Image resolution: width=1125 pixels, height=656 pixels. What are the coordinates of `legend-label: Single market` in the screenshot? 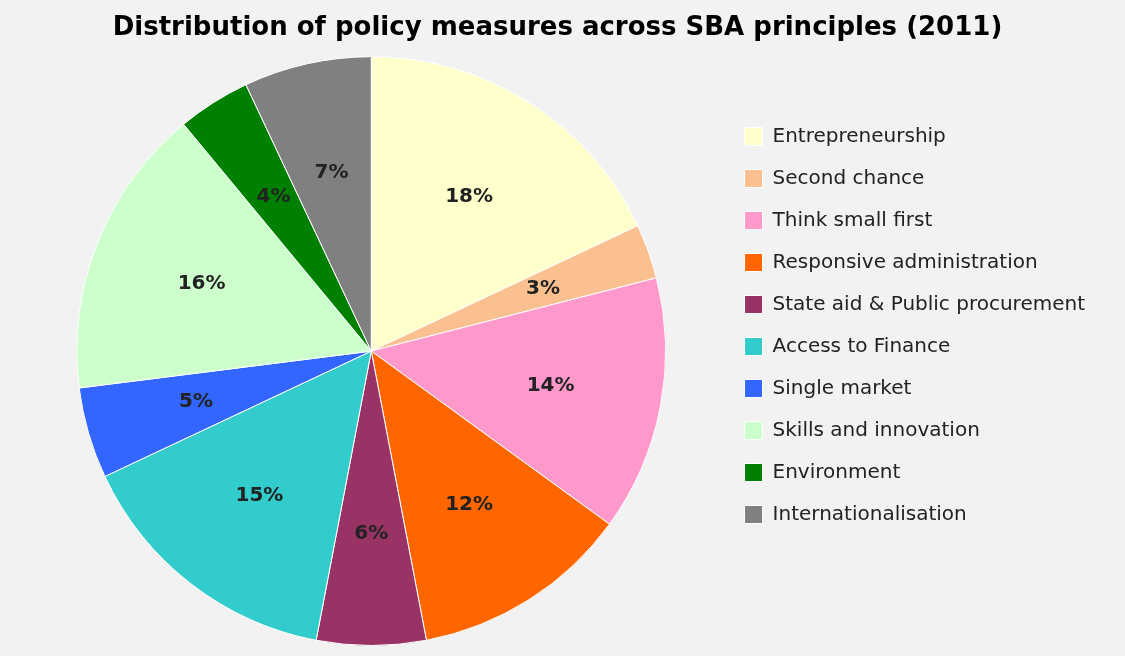 It's located at (842, 386).